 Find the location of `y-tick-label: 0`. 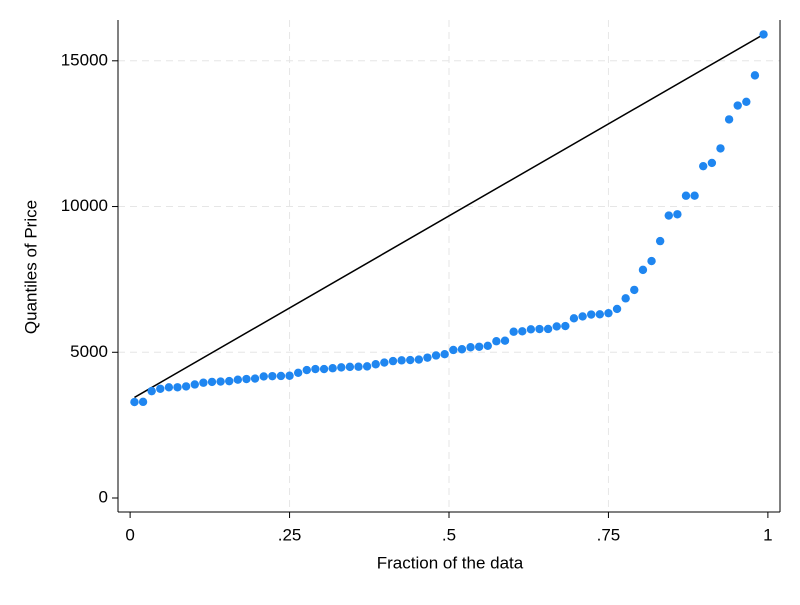

y-tick-label: 0 is located at coordinates (103, 496).